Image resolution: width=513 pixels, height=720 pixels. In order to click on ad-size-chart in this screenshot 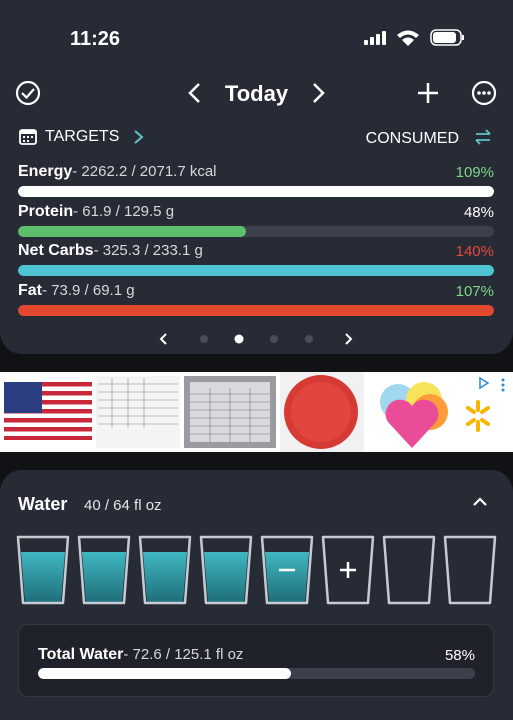, I will do `click(138, 412)`.